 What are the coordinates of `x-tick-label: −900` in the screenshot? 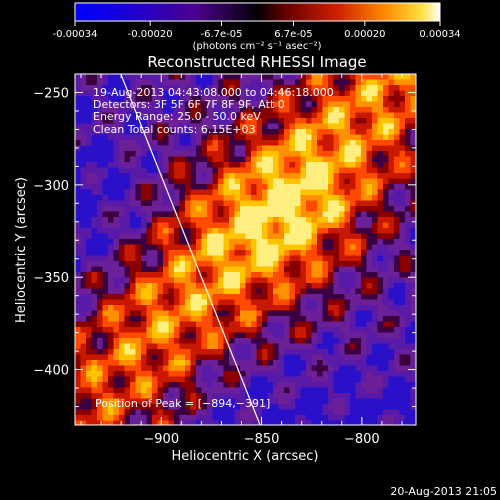 It's located at (161, 439).